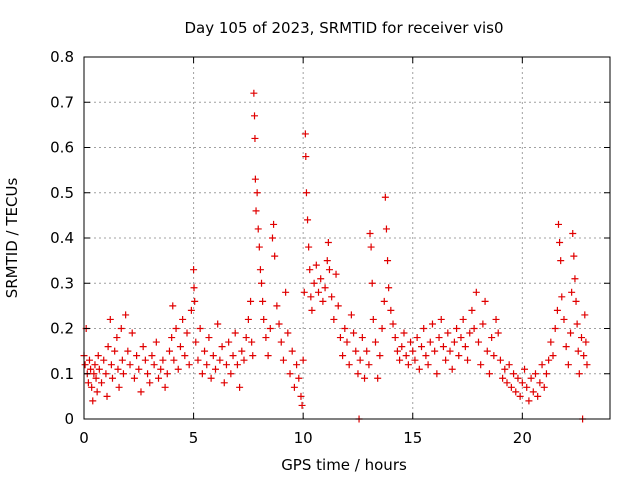  I want to click on x-tick-label: 20, so click(522, 438).